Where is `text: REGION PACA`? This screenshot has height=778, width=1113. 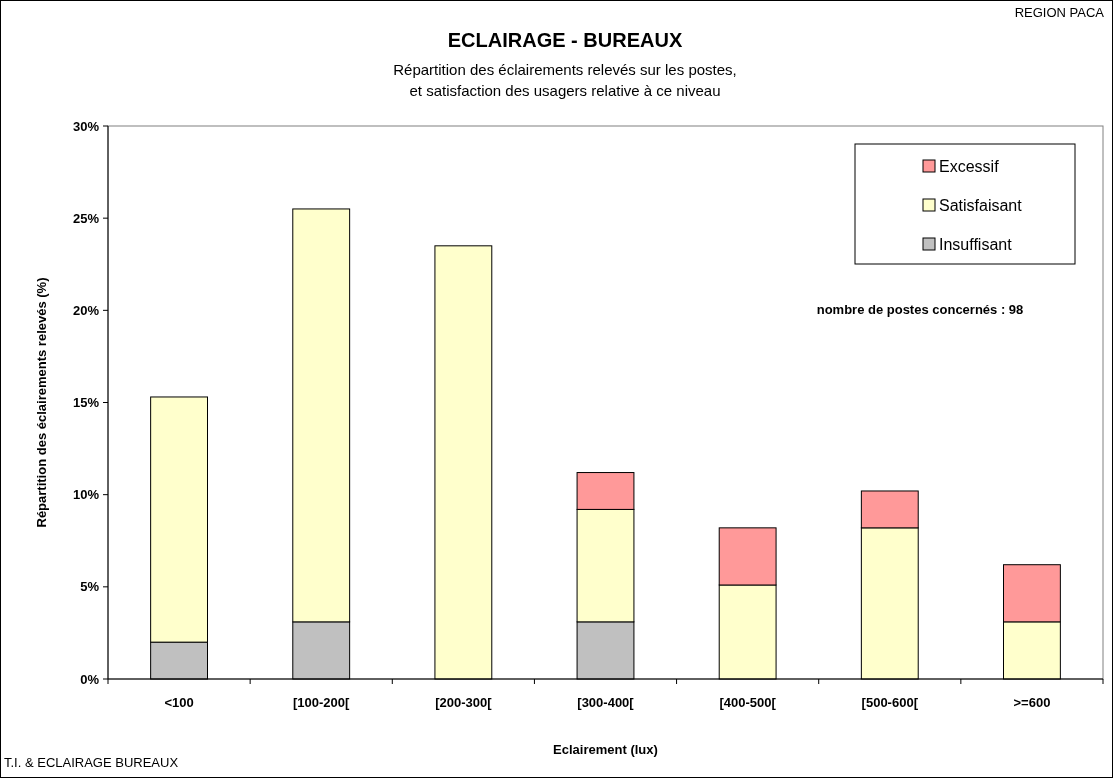 text: REGION PACA is located at coordinates (1059, 12).